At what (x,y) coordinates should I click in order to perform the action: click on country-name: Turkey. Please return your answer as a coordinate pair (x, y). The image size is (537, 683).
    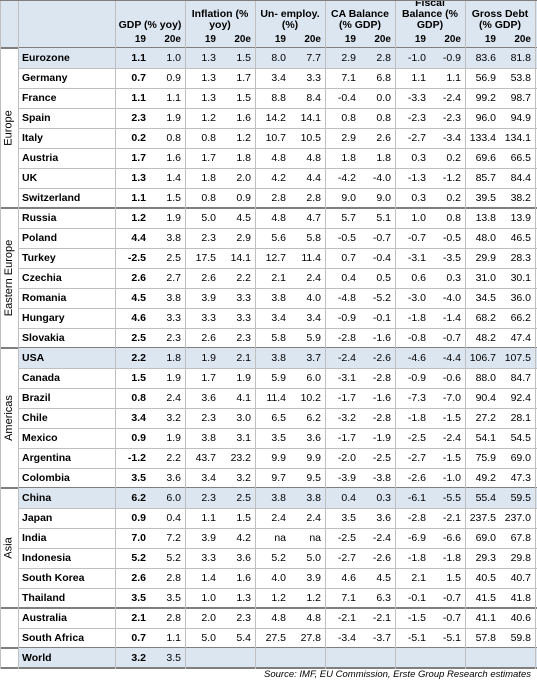
    Looking at the image, I should click on (39, 258).